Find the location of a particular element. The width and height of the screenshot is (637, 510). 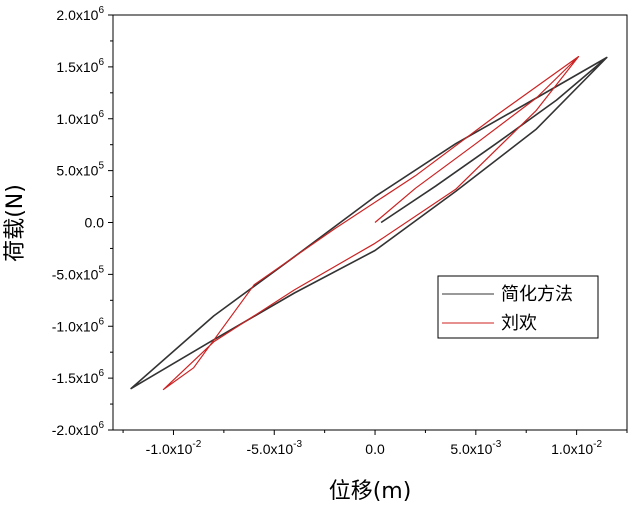

y-axis-title: 荷载(N) is located at coordinates (15, 223).